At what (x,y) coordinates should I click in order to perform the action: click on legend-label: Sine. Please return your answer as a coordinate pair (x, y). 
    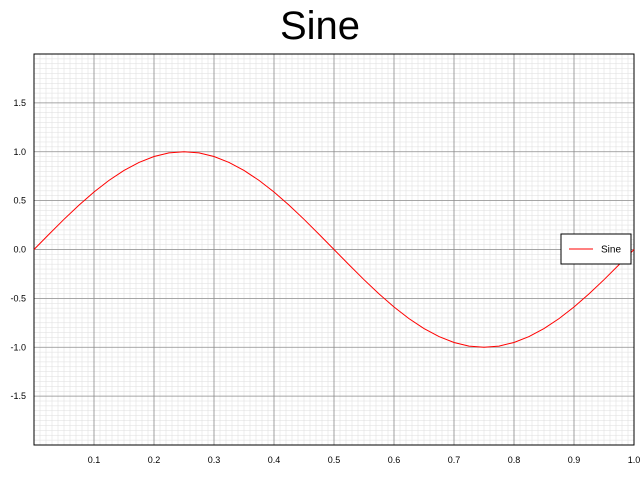
    Looking at the image, I should click on (611, 250).